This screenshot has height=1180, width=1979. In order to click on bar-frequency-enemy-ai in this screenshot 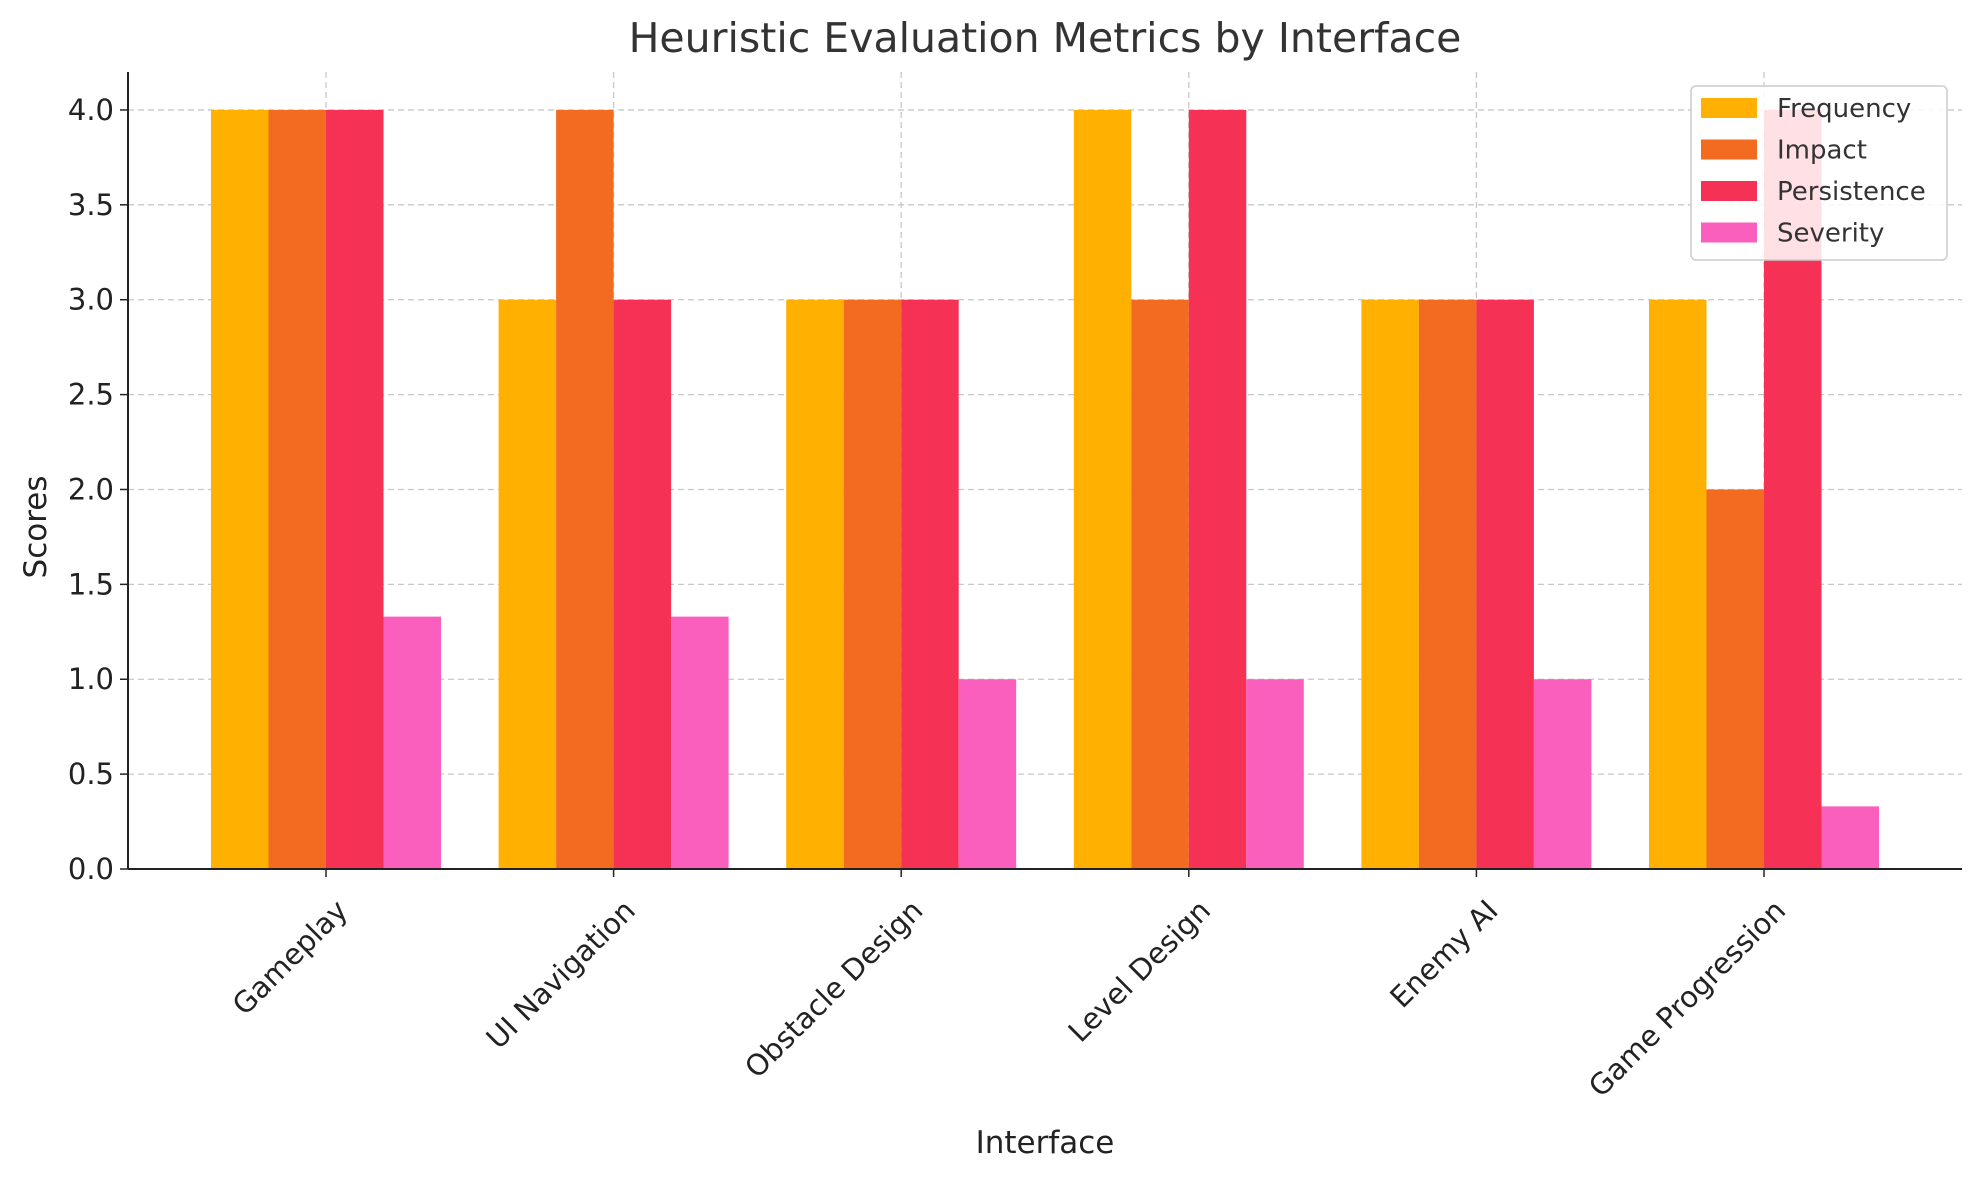, I will do `click(1390, 584)`.